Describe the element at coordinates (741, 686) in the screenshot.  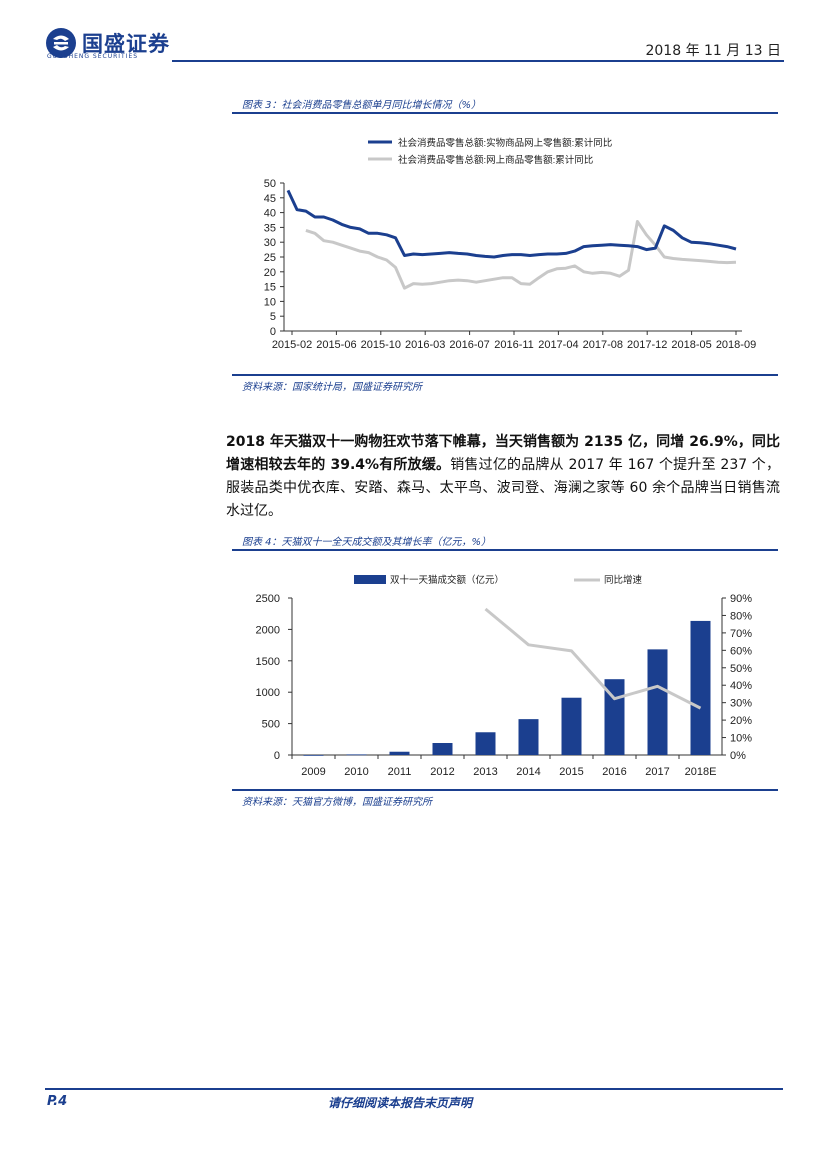
I see `y-tick-label-right: 40%` at that location.